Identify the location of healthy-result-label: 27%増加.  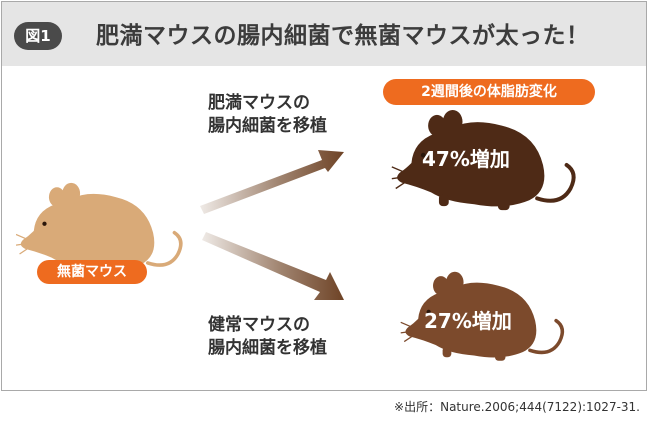
(468, 321).